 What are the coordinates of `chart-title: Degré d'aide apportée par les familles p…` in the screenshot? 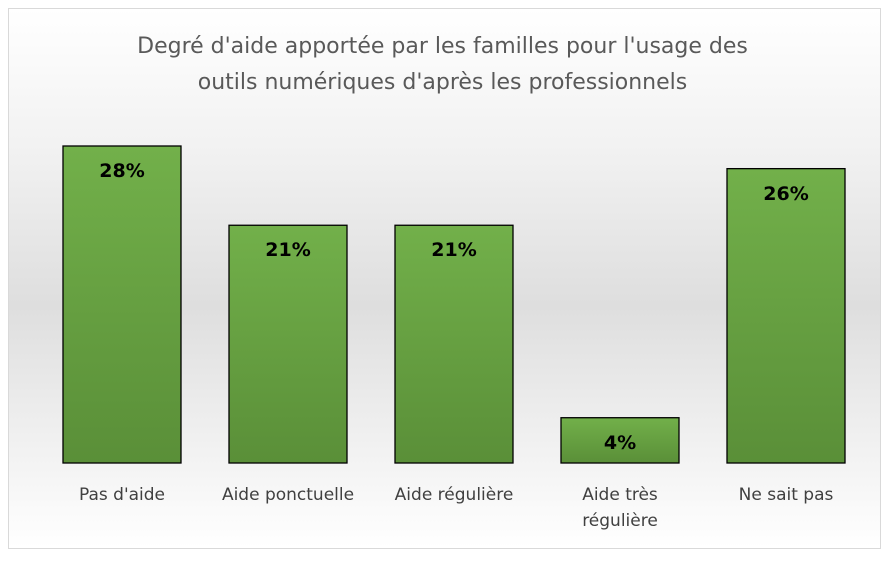 It's located at (442, 46).